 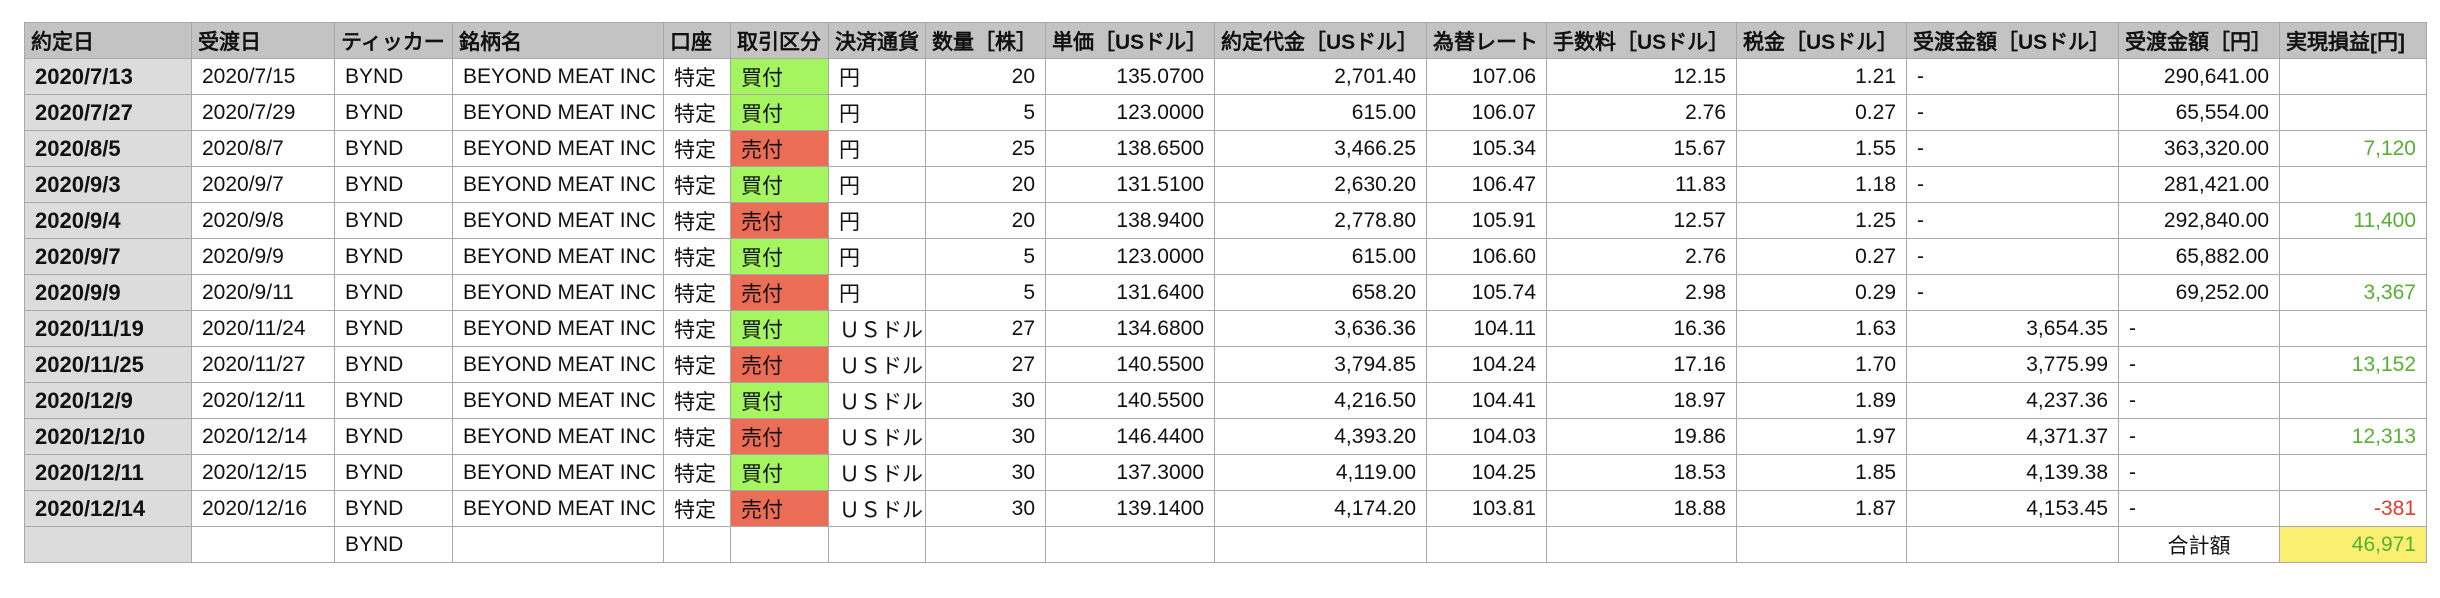 I want to click on total-cell-trade-amount, so click(x=1320, y=544).